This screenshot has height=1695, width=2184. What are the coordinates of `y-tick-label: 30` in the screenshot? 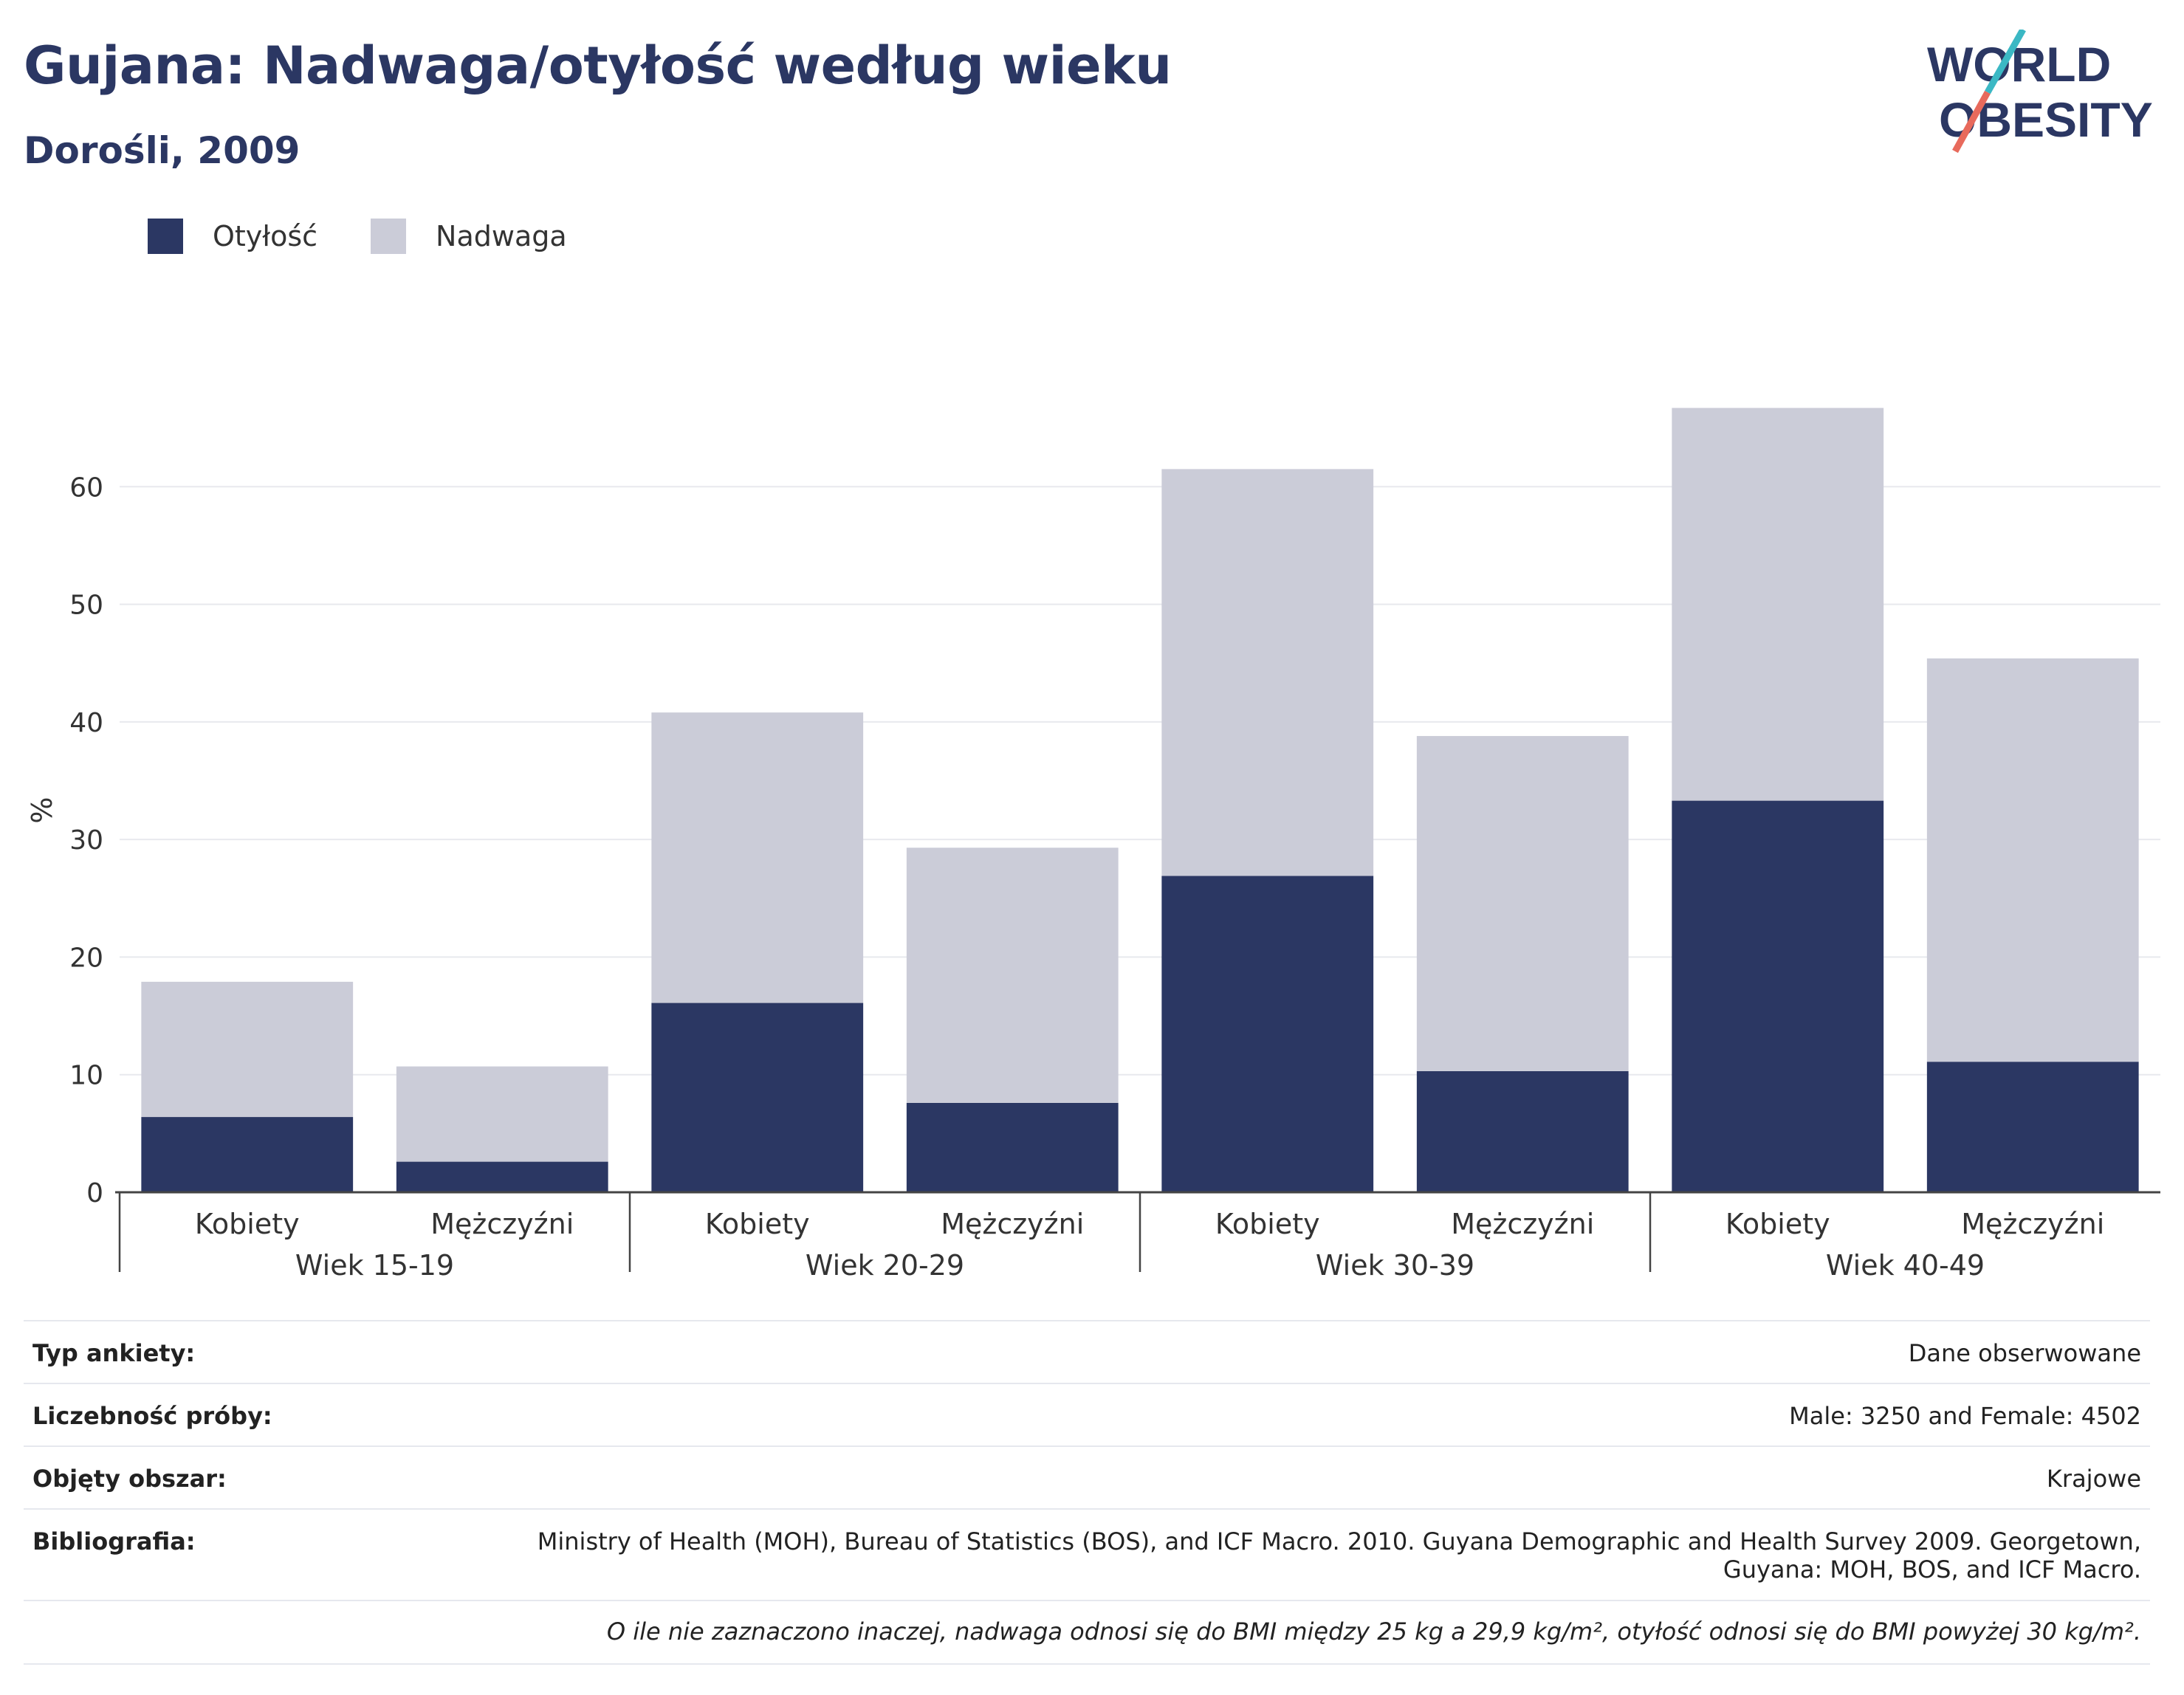 It's located at (86, 840).